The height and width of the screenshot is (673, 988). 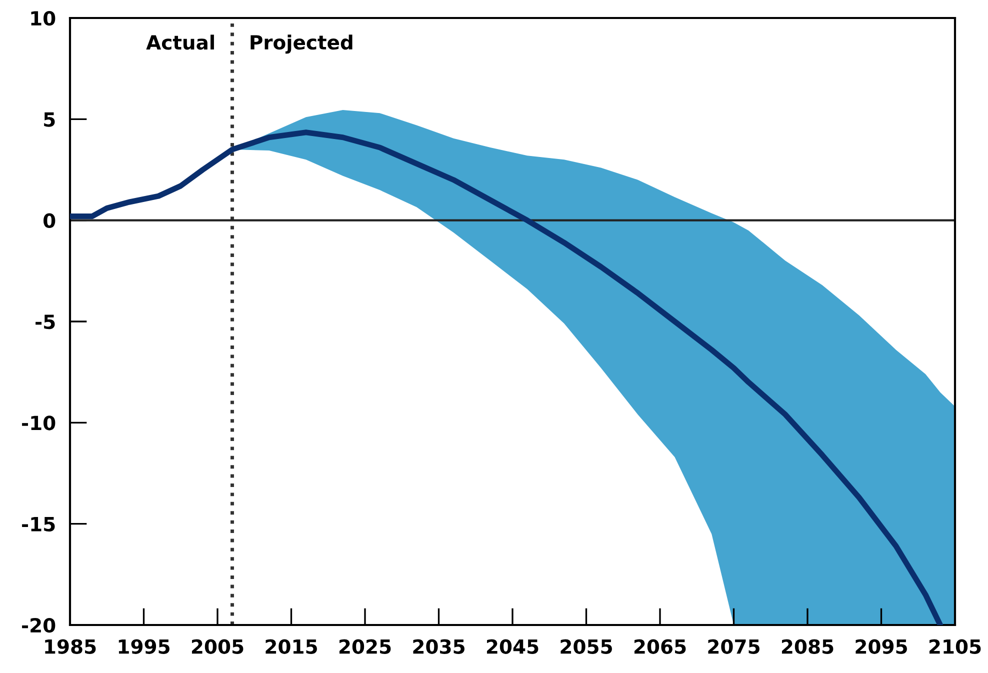 What do you see at coordinates (291, 646) in the screenshot?
I see `x-tick-label: 2015` at bounding box center [291, 646].